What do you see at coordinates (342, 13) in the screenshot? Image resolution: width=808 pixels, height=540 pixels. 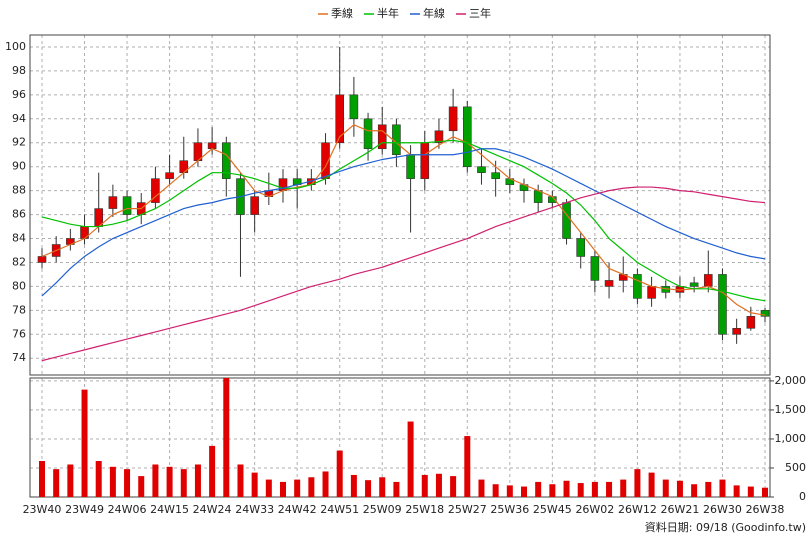 I see `legend-label: 季線` at bounding box center [342, 13].